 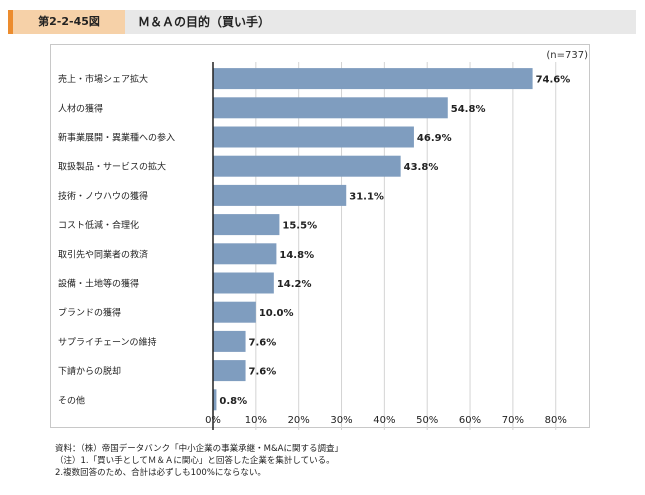 I want to click on x-tick-label: 70%, so click(x=513, y=420).